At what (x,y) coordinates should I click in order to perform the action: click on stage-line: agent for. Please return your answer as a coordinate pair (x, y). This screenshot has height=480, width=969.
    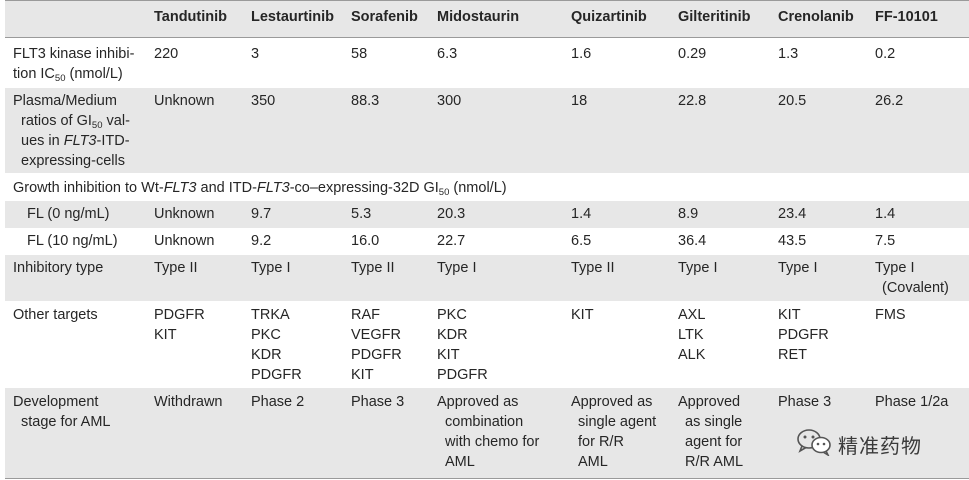
    Looking at the image, I should click on (714, 442).